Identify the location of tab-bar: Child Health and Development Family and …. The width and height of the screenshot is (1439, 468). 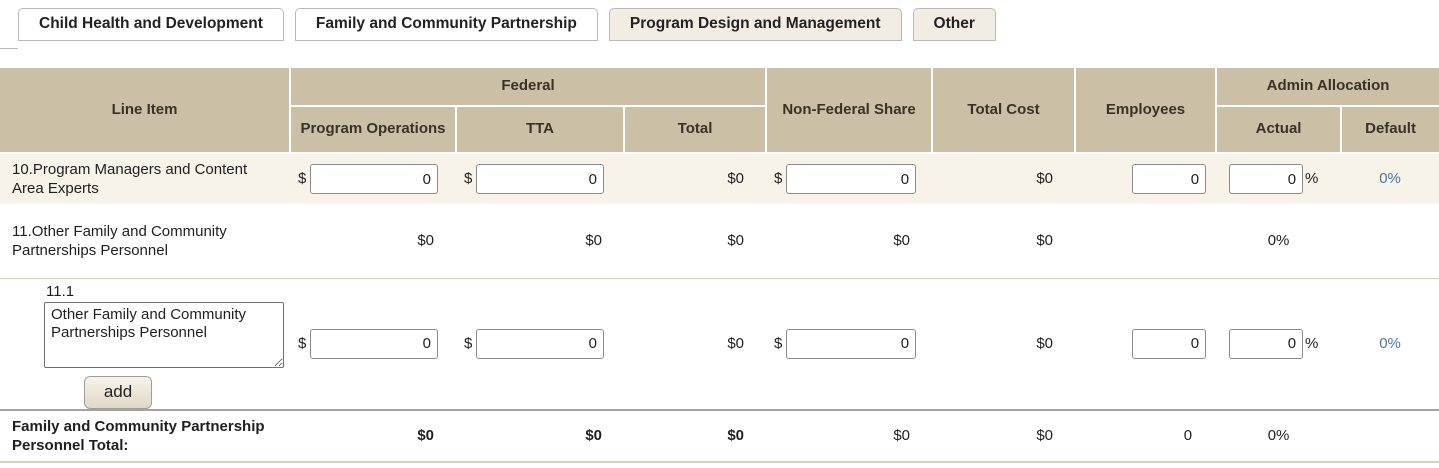
(719, 24).